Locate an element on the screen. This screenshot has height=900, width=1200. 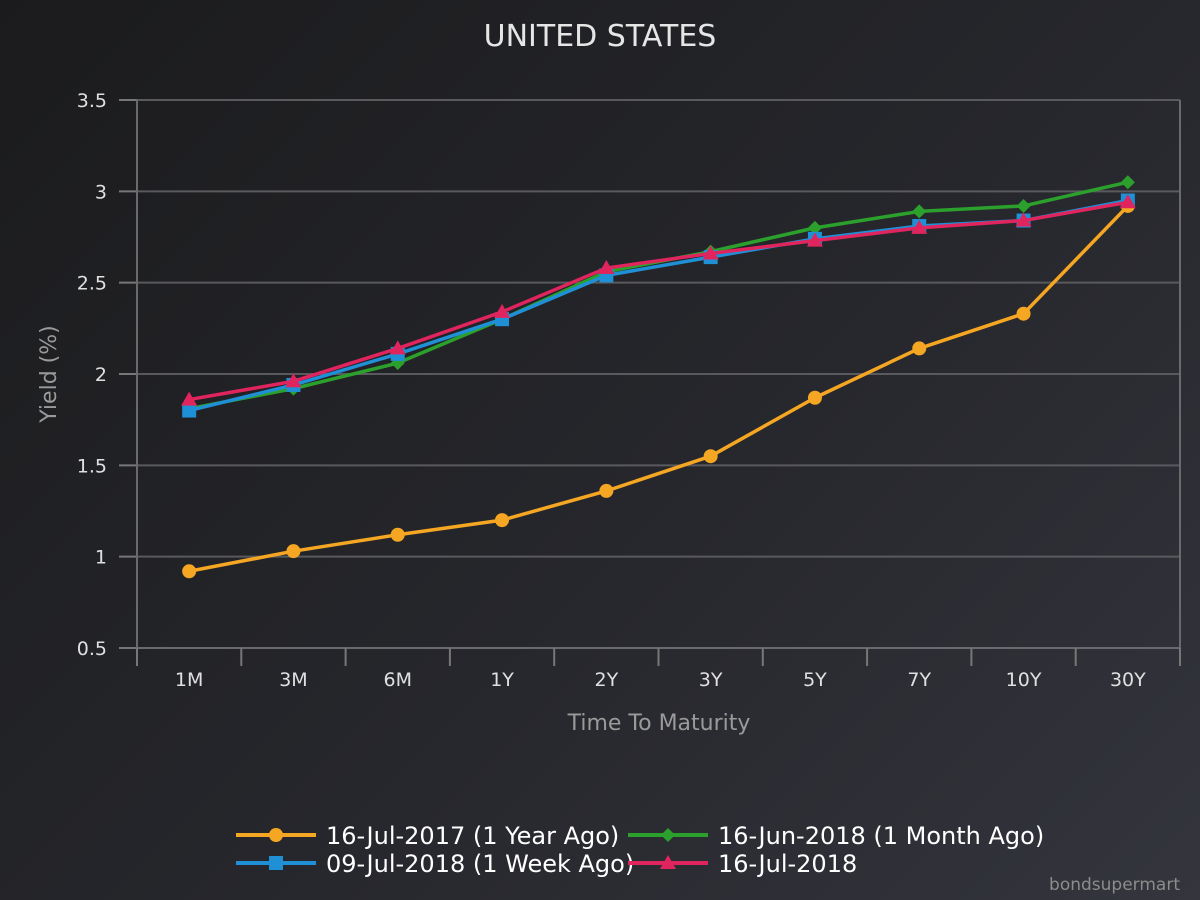
y-tick-label: 3 is located at coordinates (101, 192).